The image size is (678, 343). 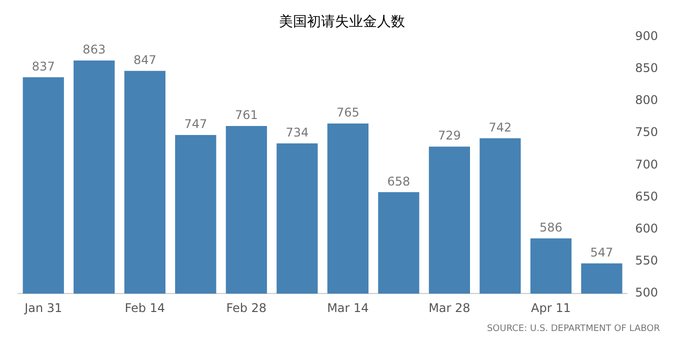 I want to click on y-tick-label: 850, so click(x=646, y=68).